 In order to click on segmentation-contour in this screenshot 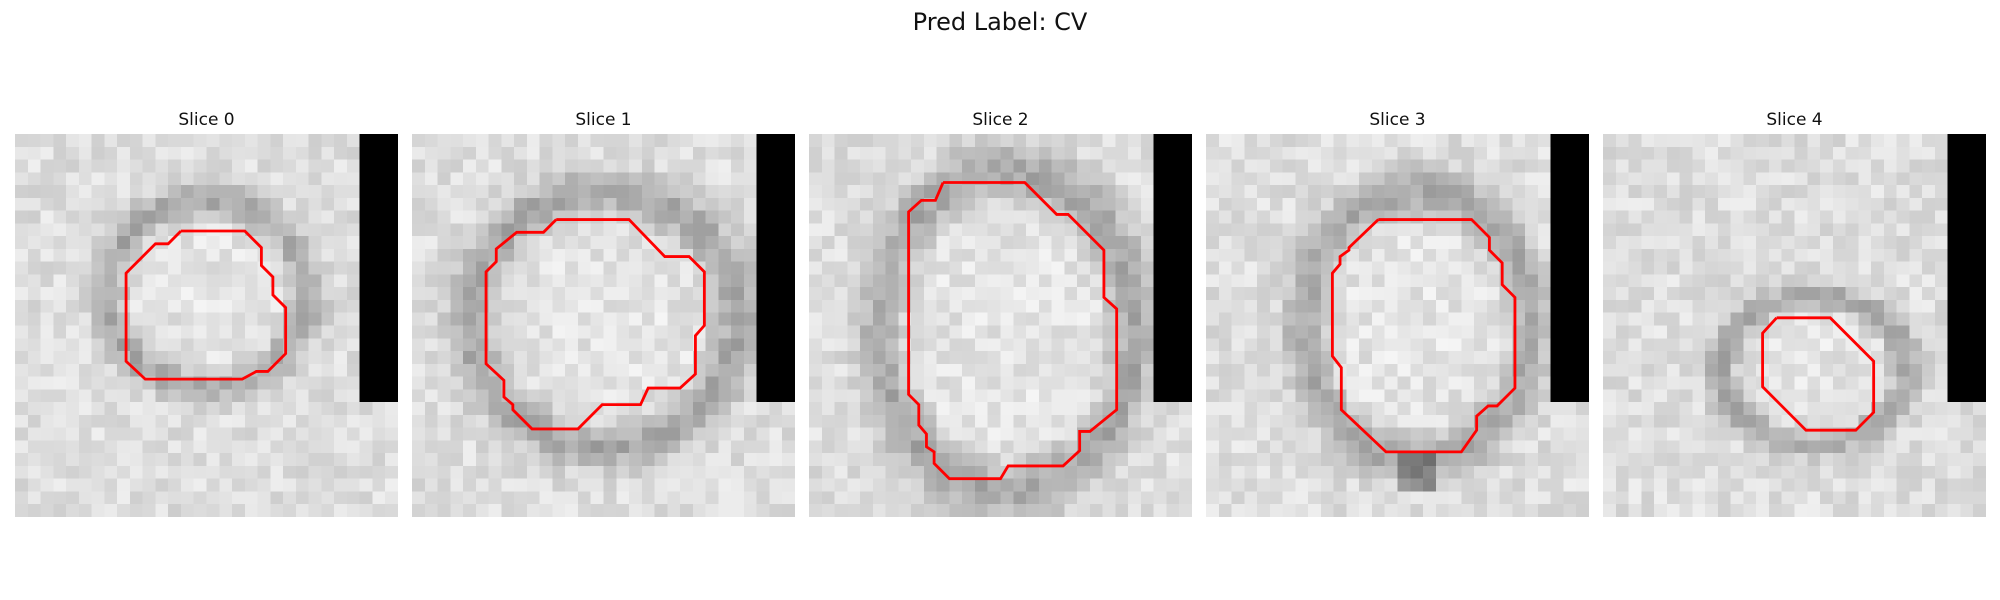, I will do `click(595, 324)`.